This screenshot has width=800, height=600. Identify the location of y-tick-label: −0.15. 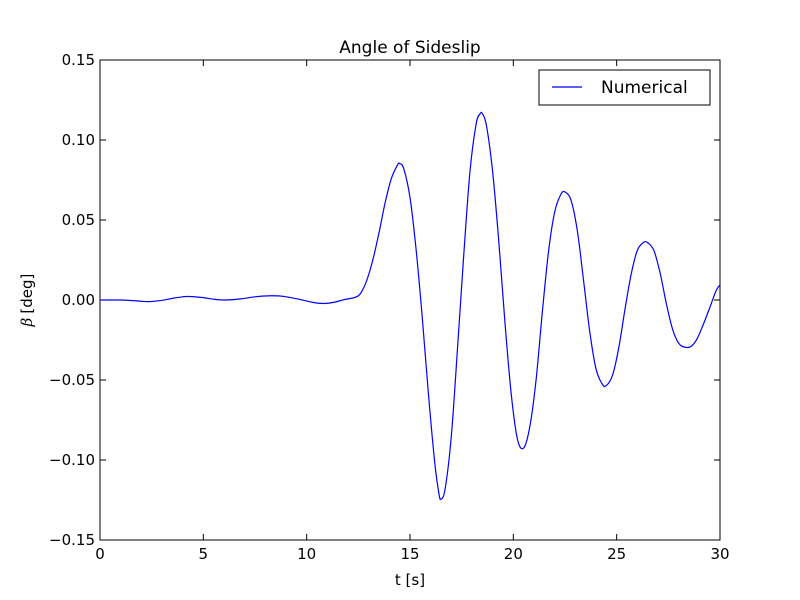
(72, 540).